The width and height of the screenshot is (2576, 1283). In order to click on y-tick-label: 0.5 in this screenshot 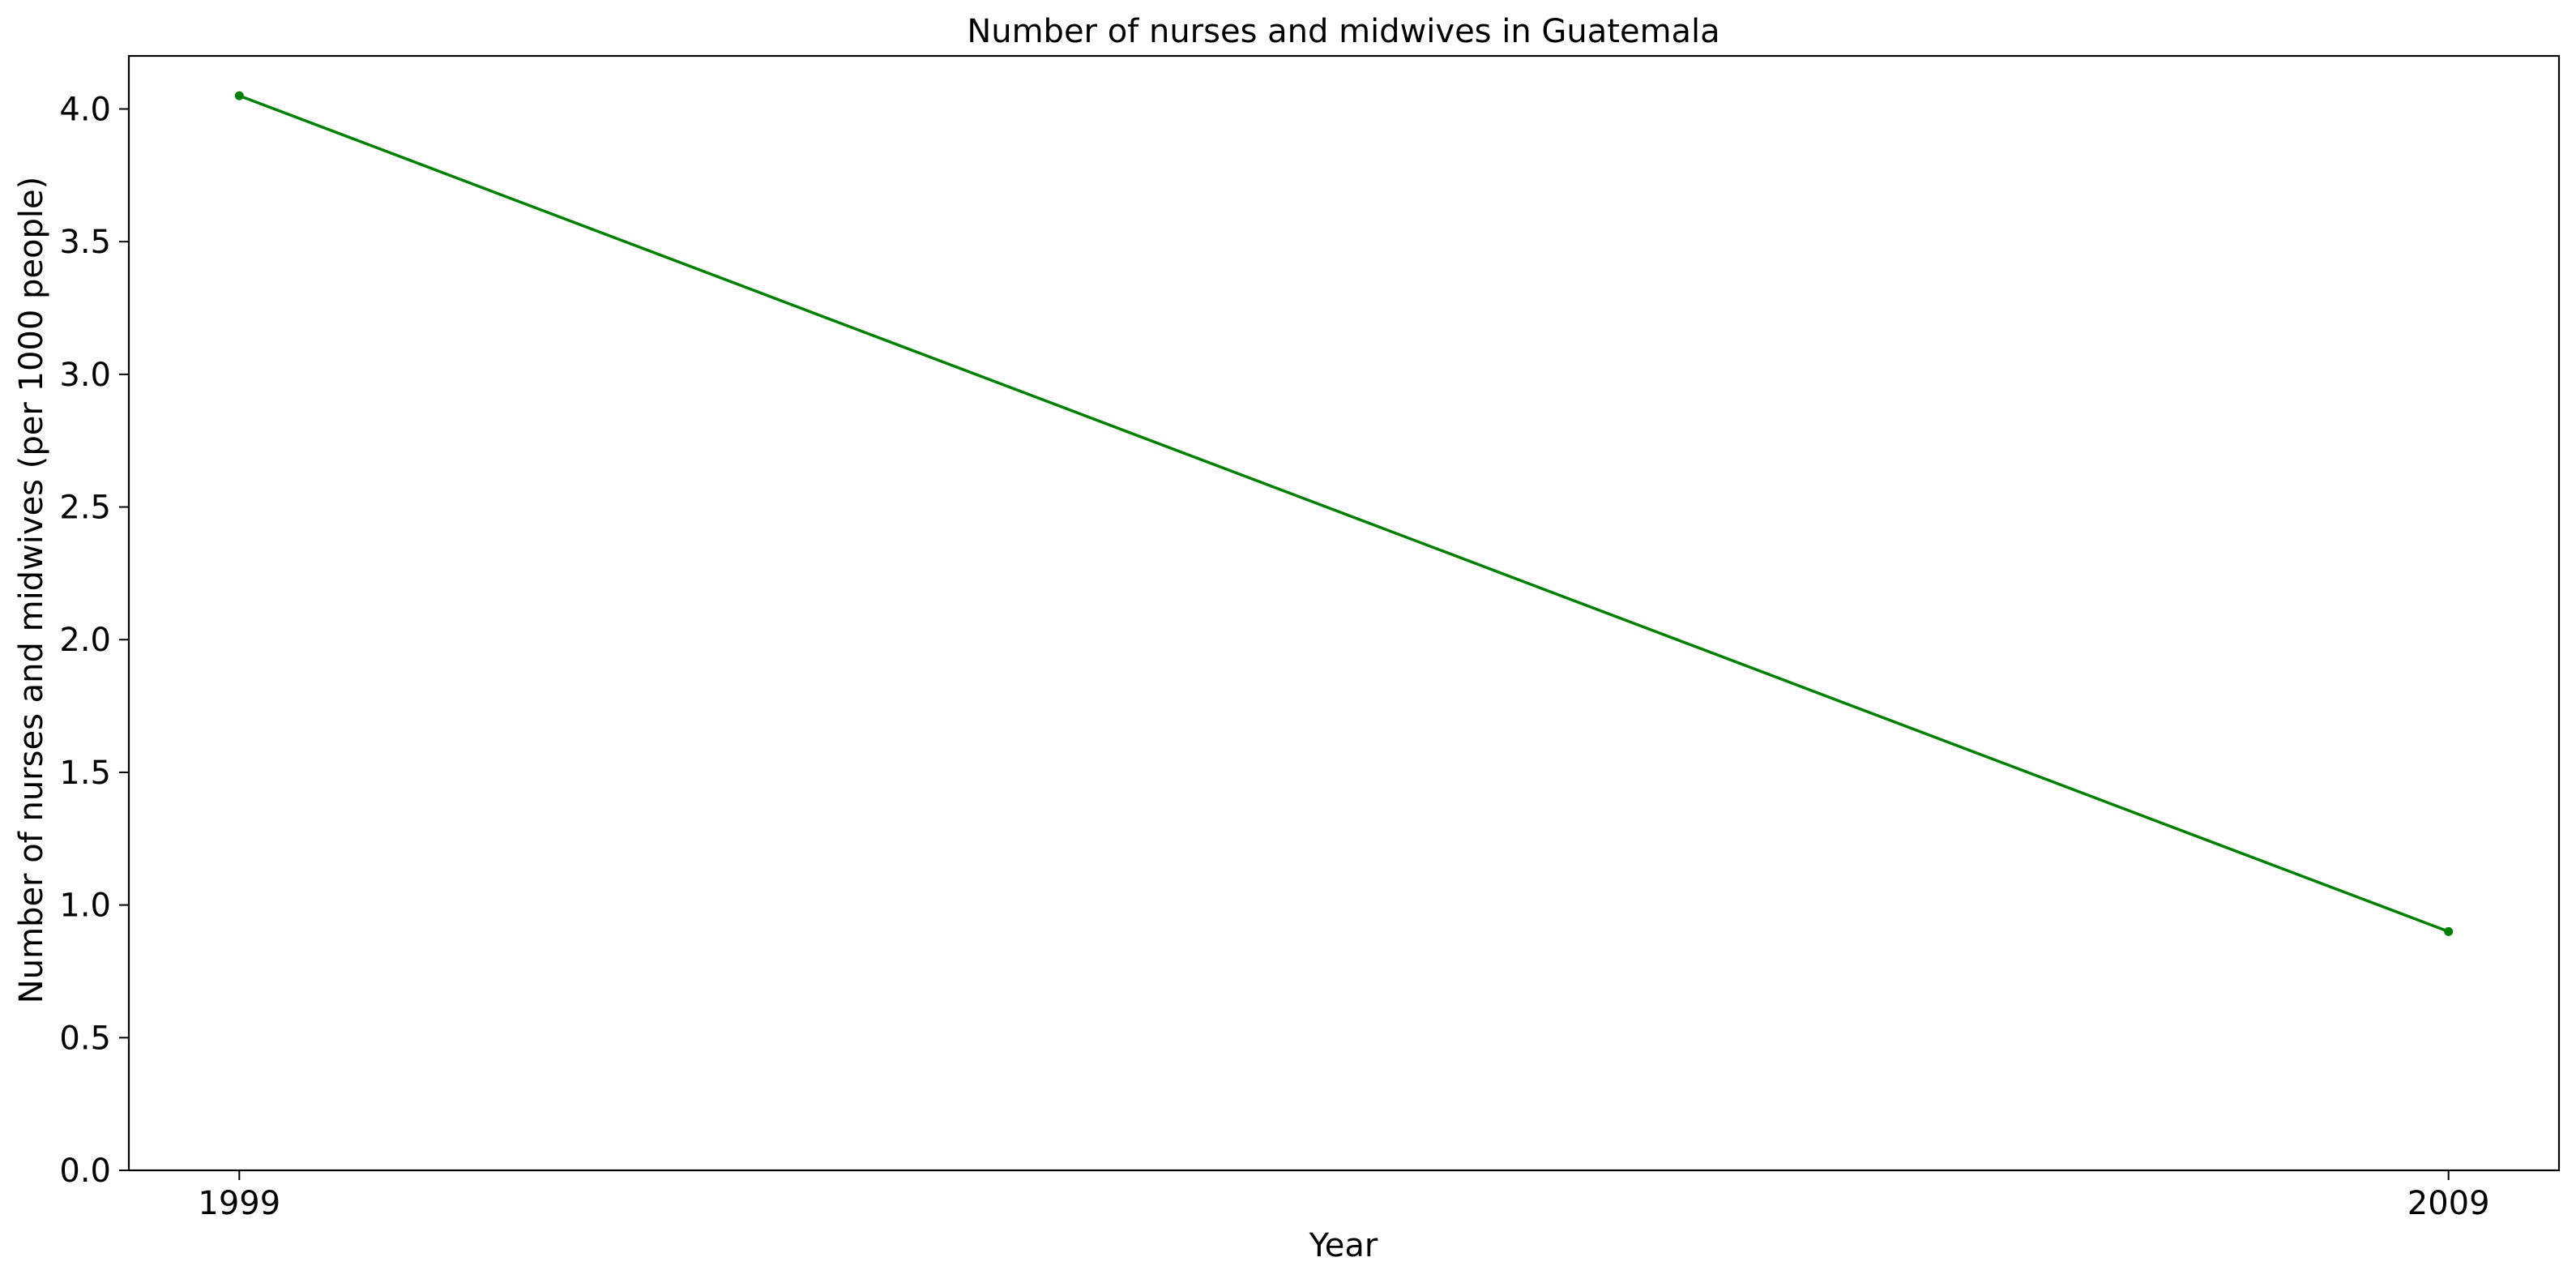, I will do `click(85, 1038)`.